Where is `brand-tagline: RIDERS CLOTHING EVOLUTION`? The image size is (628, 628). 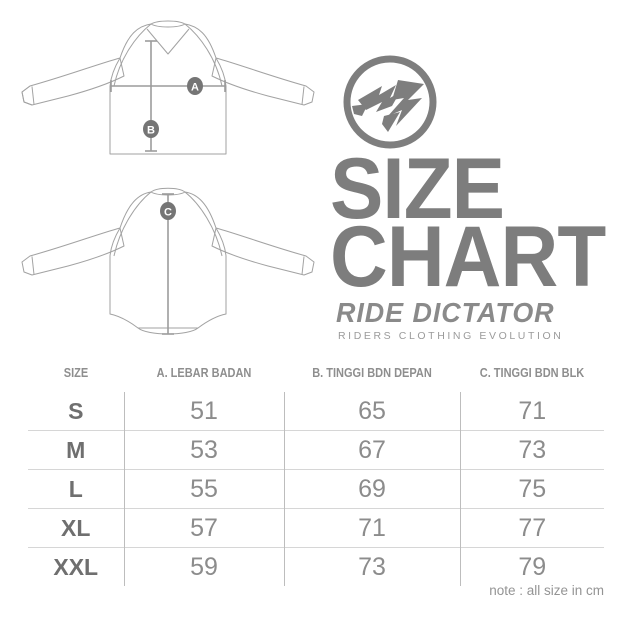
brand-tagline: RIDERS CLOTHING EVOLUTION is located at coordinates (451, 336).